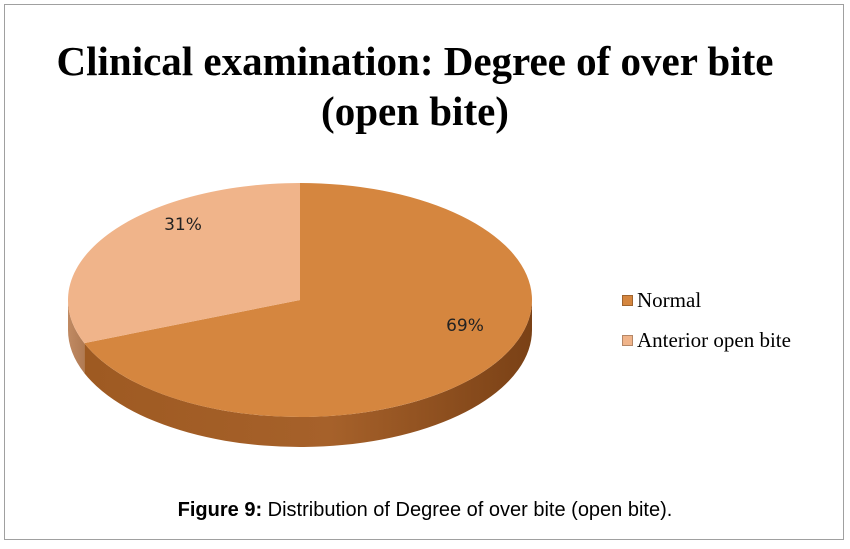 Image resolution: width=850 pixels, height=549 pixels. I want to click on legend-item-normal: Normal, so click(706, 300).